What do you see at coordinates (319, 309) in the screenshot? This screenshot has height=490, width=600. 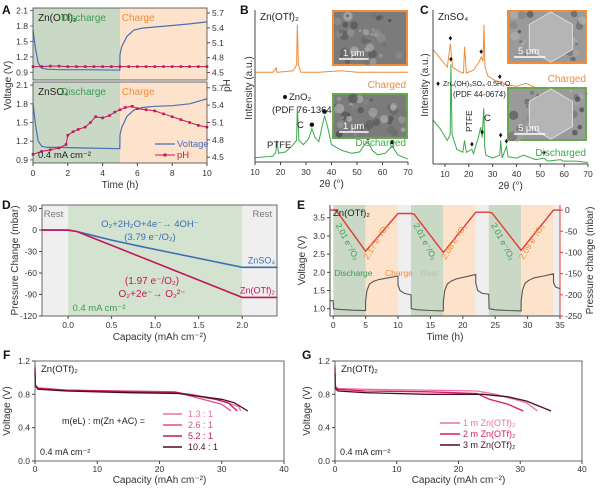 I see `y-tick-label: 1.0` at bounding box center [319, 309].